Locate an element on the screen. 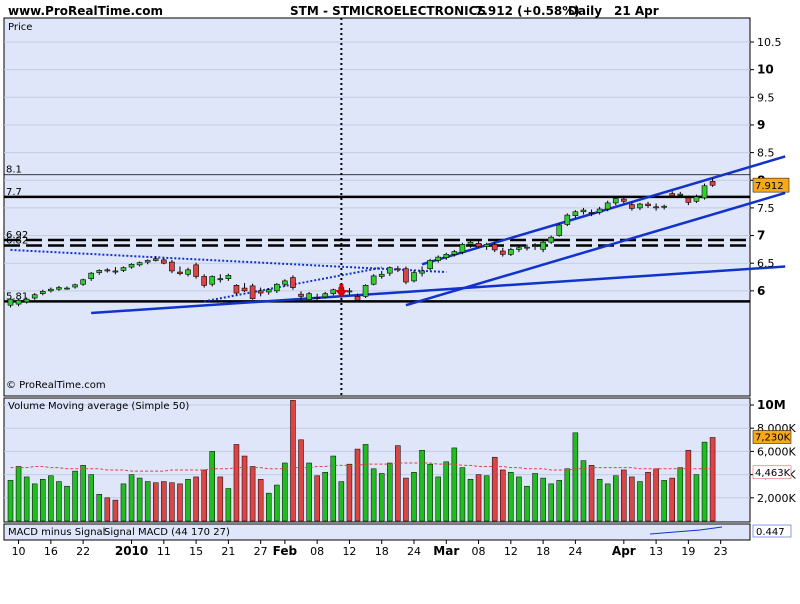  price-change: 7.912 (+0.58%) is located at coordinates (527, 11).